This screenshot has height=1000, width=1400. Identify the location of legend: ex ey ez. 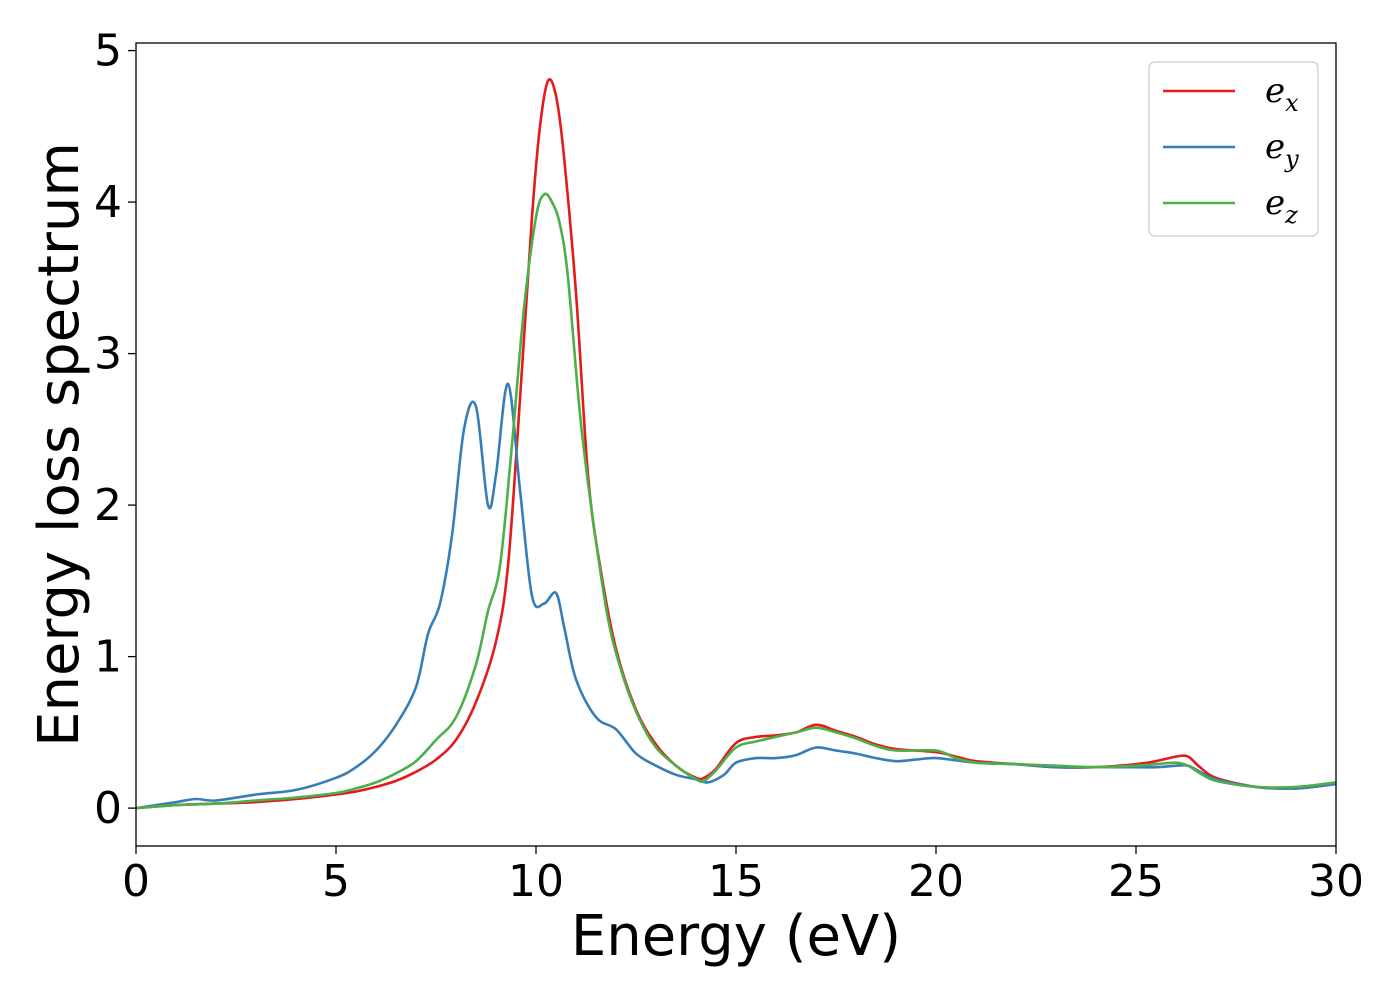
(1233, 149).